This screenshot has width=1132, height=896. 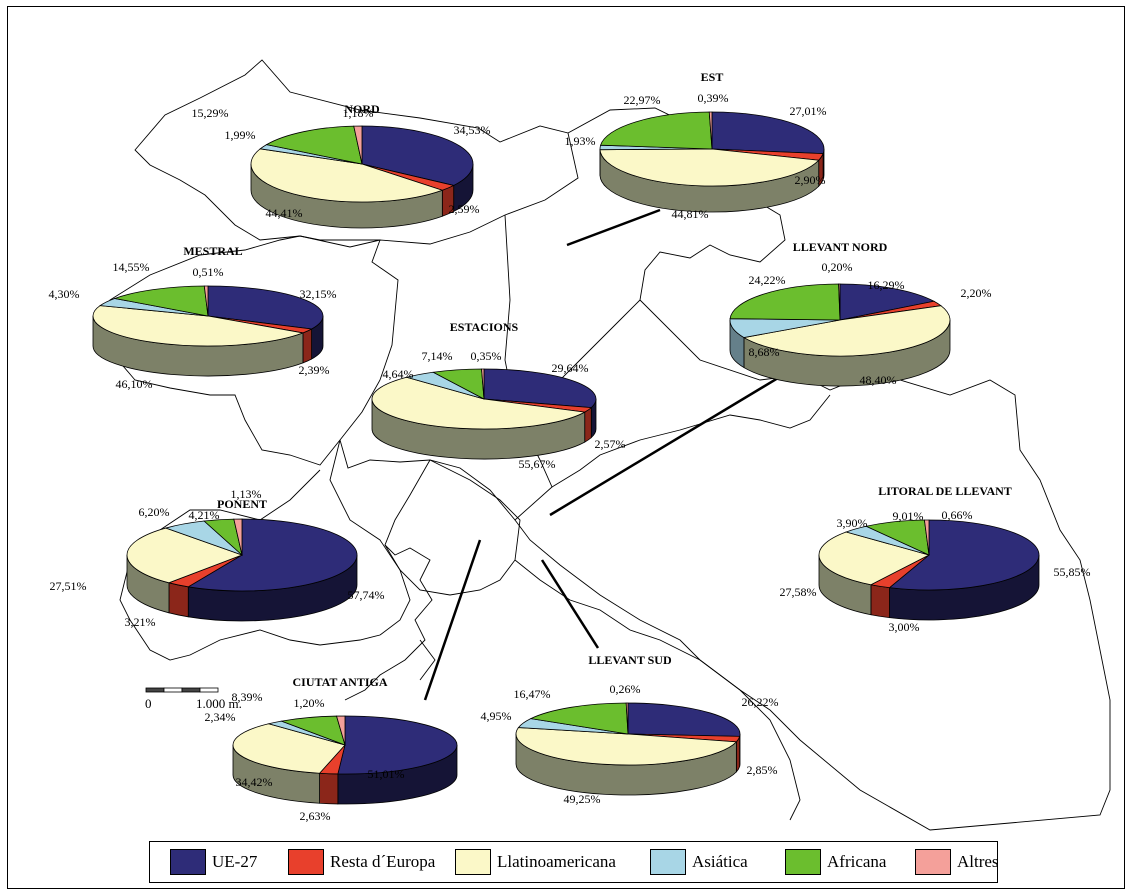 What do you see at coordinates (220, 717) in the screenshot?
I see `pie-data-label: 2,34%` at bounding box center [220, 717].